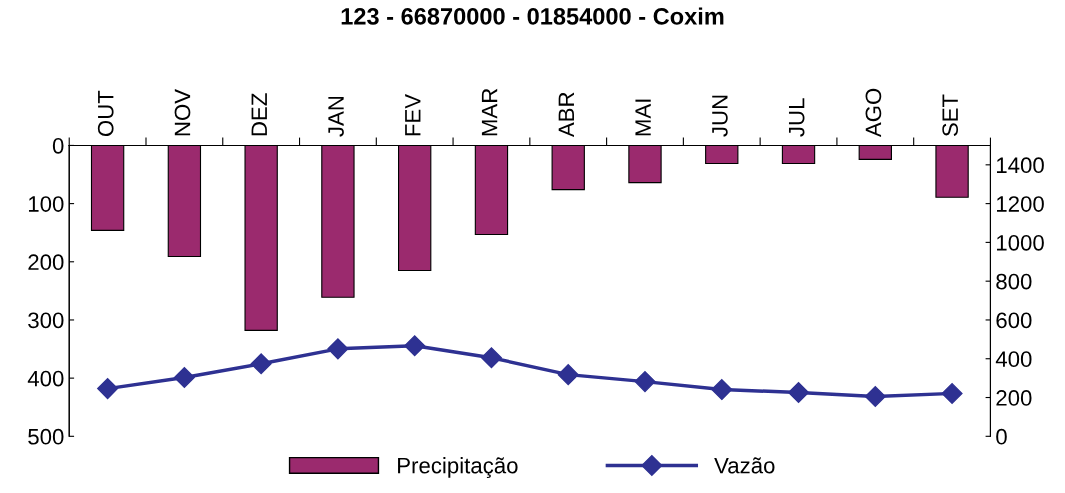 Image resolution: width=1065 pixels, height=493 pixels. Describe the element at coordinates (259, 114) in the screenshot. I see `x-tick-label: DEZ` at that location.